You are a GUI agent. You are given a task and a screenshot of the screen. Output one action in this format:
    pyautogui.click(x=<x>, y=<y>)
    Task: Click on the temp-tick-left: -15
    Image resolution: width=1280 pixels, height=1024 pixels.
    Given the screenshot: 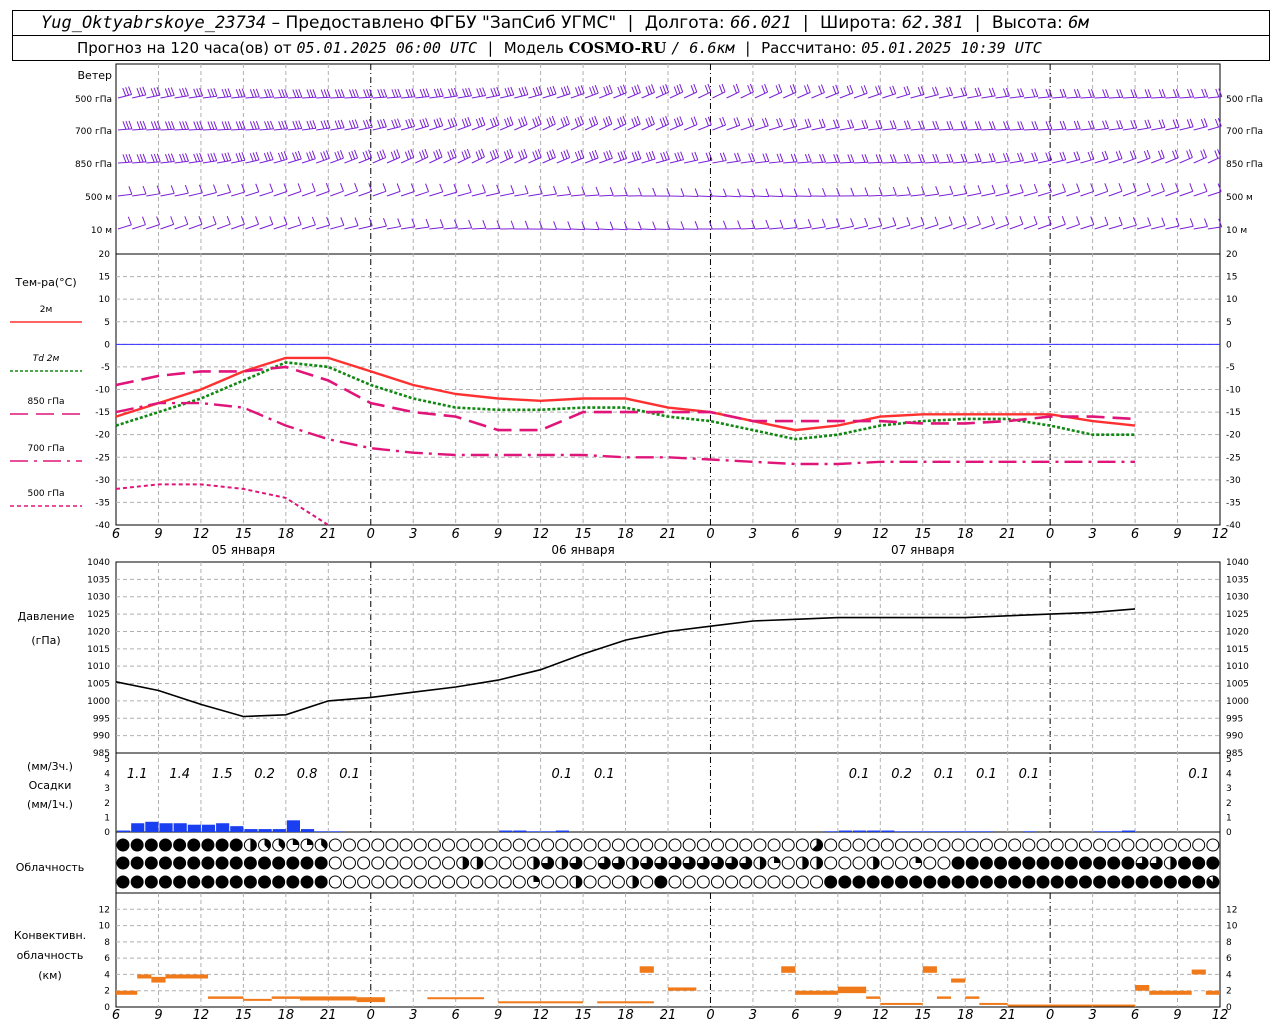 What is the action you would take?
    pyautogui.click(x=102, y=413)
    